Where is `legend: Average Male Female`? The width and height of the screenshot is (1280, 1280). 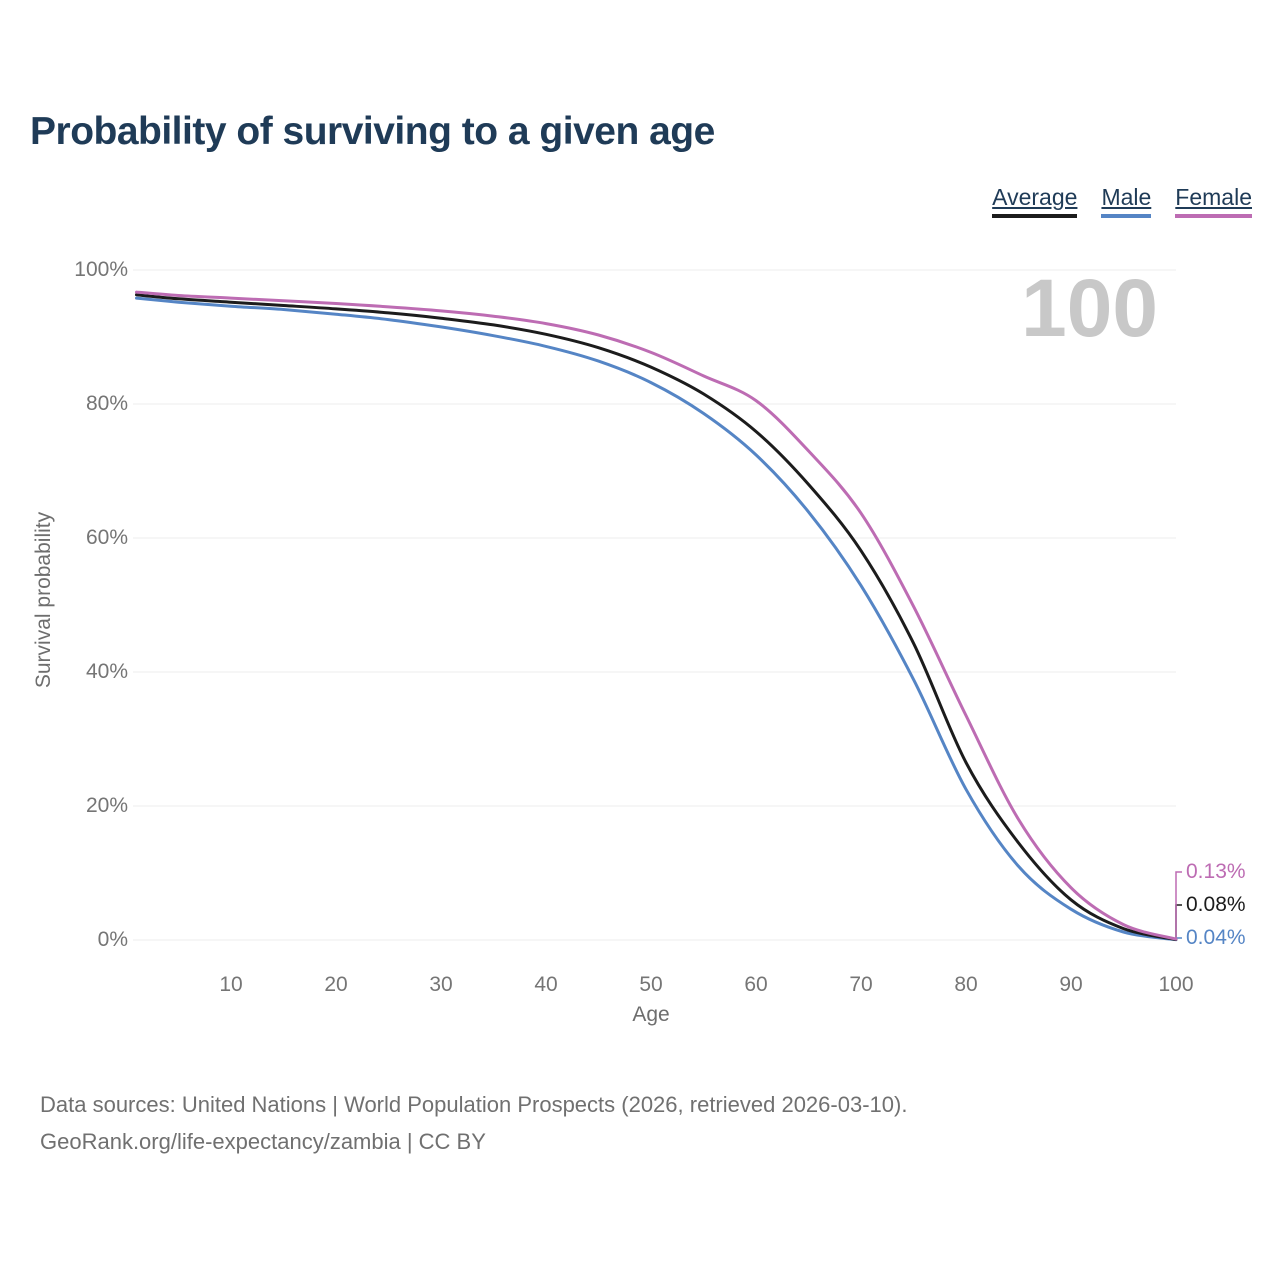
legend: Average Male Female is located at coordinates (1122, 201).